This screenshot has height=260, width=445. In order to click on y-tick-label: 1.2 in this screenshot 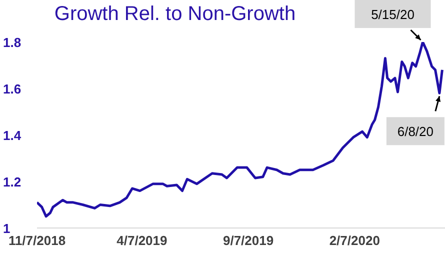, I will do `click(12, 182)`.